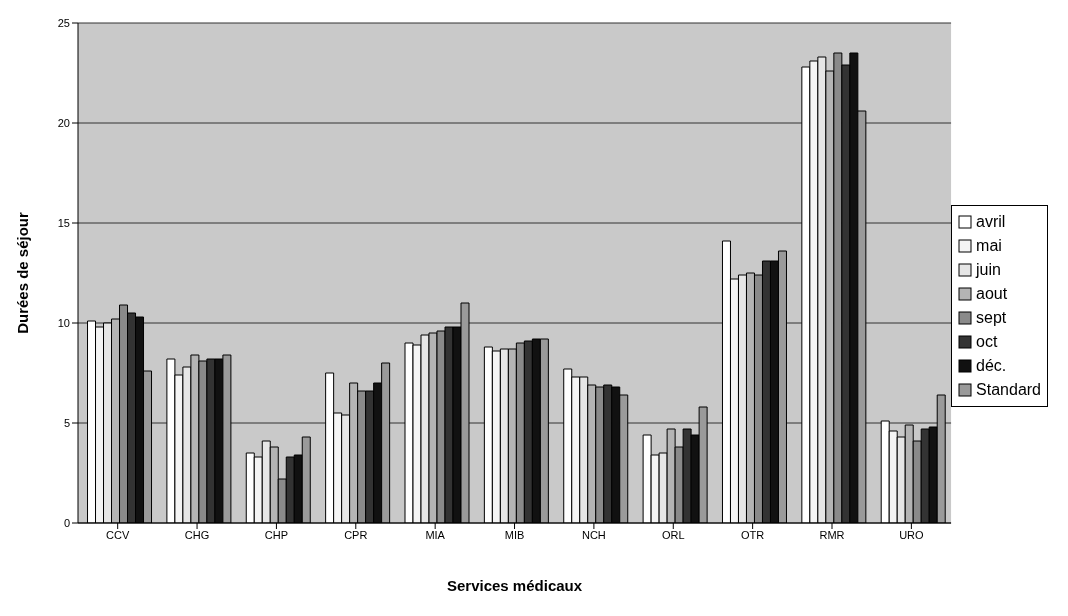 The width and height of the screenshot is (1068, 616). I want to click on y-tick-label: 25, so click(63, 22).